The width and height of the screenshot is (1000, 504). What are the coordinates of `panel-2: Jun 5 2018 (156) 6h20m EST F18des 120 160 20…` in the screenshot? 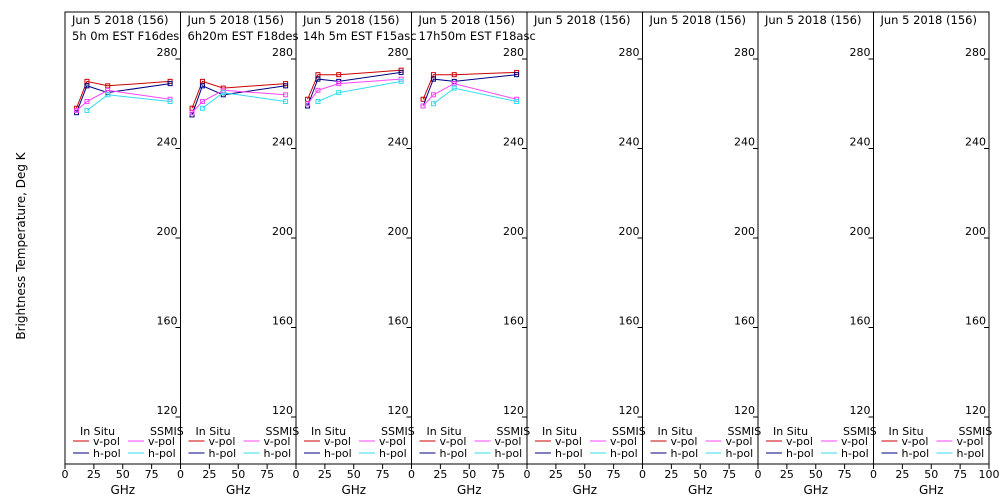 It's located at (238, 254).